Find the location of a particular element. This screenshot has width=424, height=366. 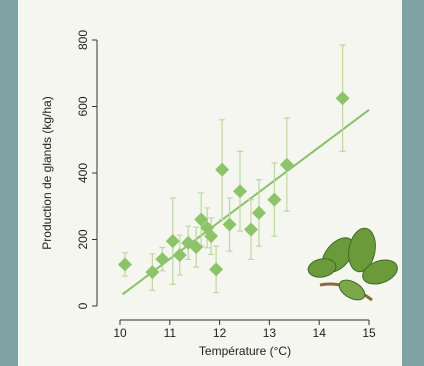

y-tick-label: 800 is located at coordinates (83, 40).